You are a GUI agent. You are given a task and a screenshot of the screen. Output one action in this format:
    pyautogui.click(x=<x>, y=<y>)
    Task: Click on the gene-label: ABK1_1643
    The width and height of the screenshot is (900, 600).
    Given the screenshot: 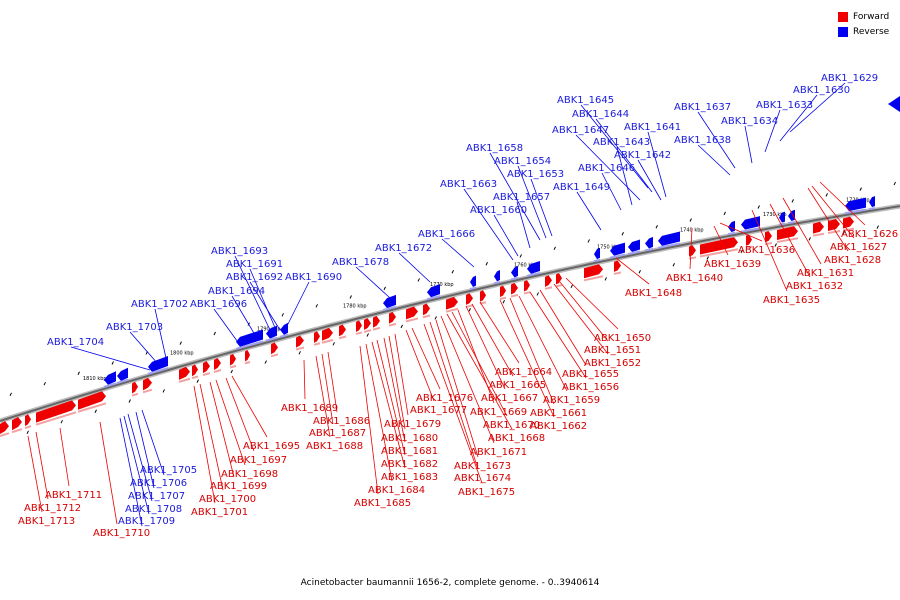 What is the action you would take?
    pyautogui.click(x=621, y=142)
    